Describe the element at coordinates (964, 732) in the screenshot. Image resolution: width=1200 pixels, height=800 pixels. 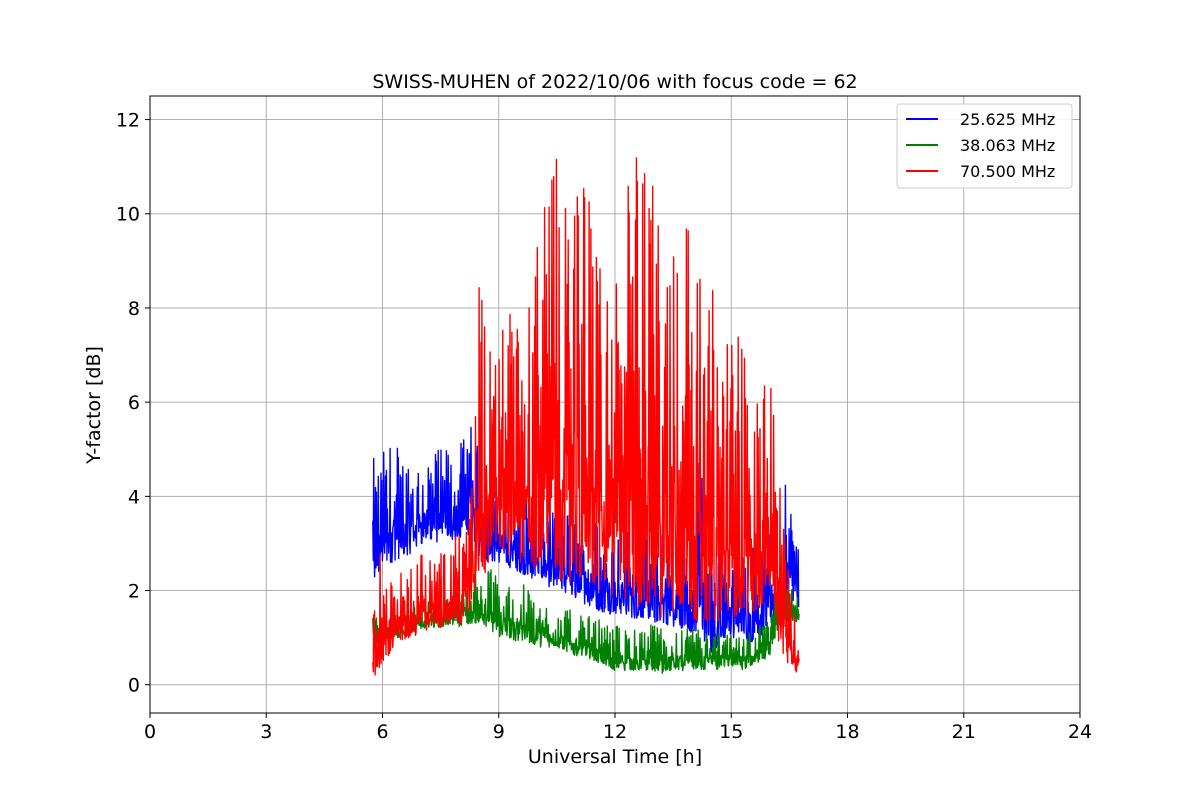
I see `x-tick-label: 21` at that location.